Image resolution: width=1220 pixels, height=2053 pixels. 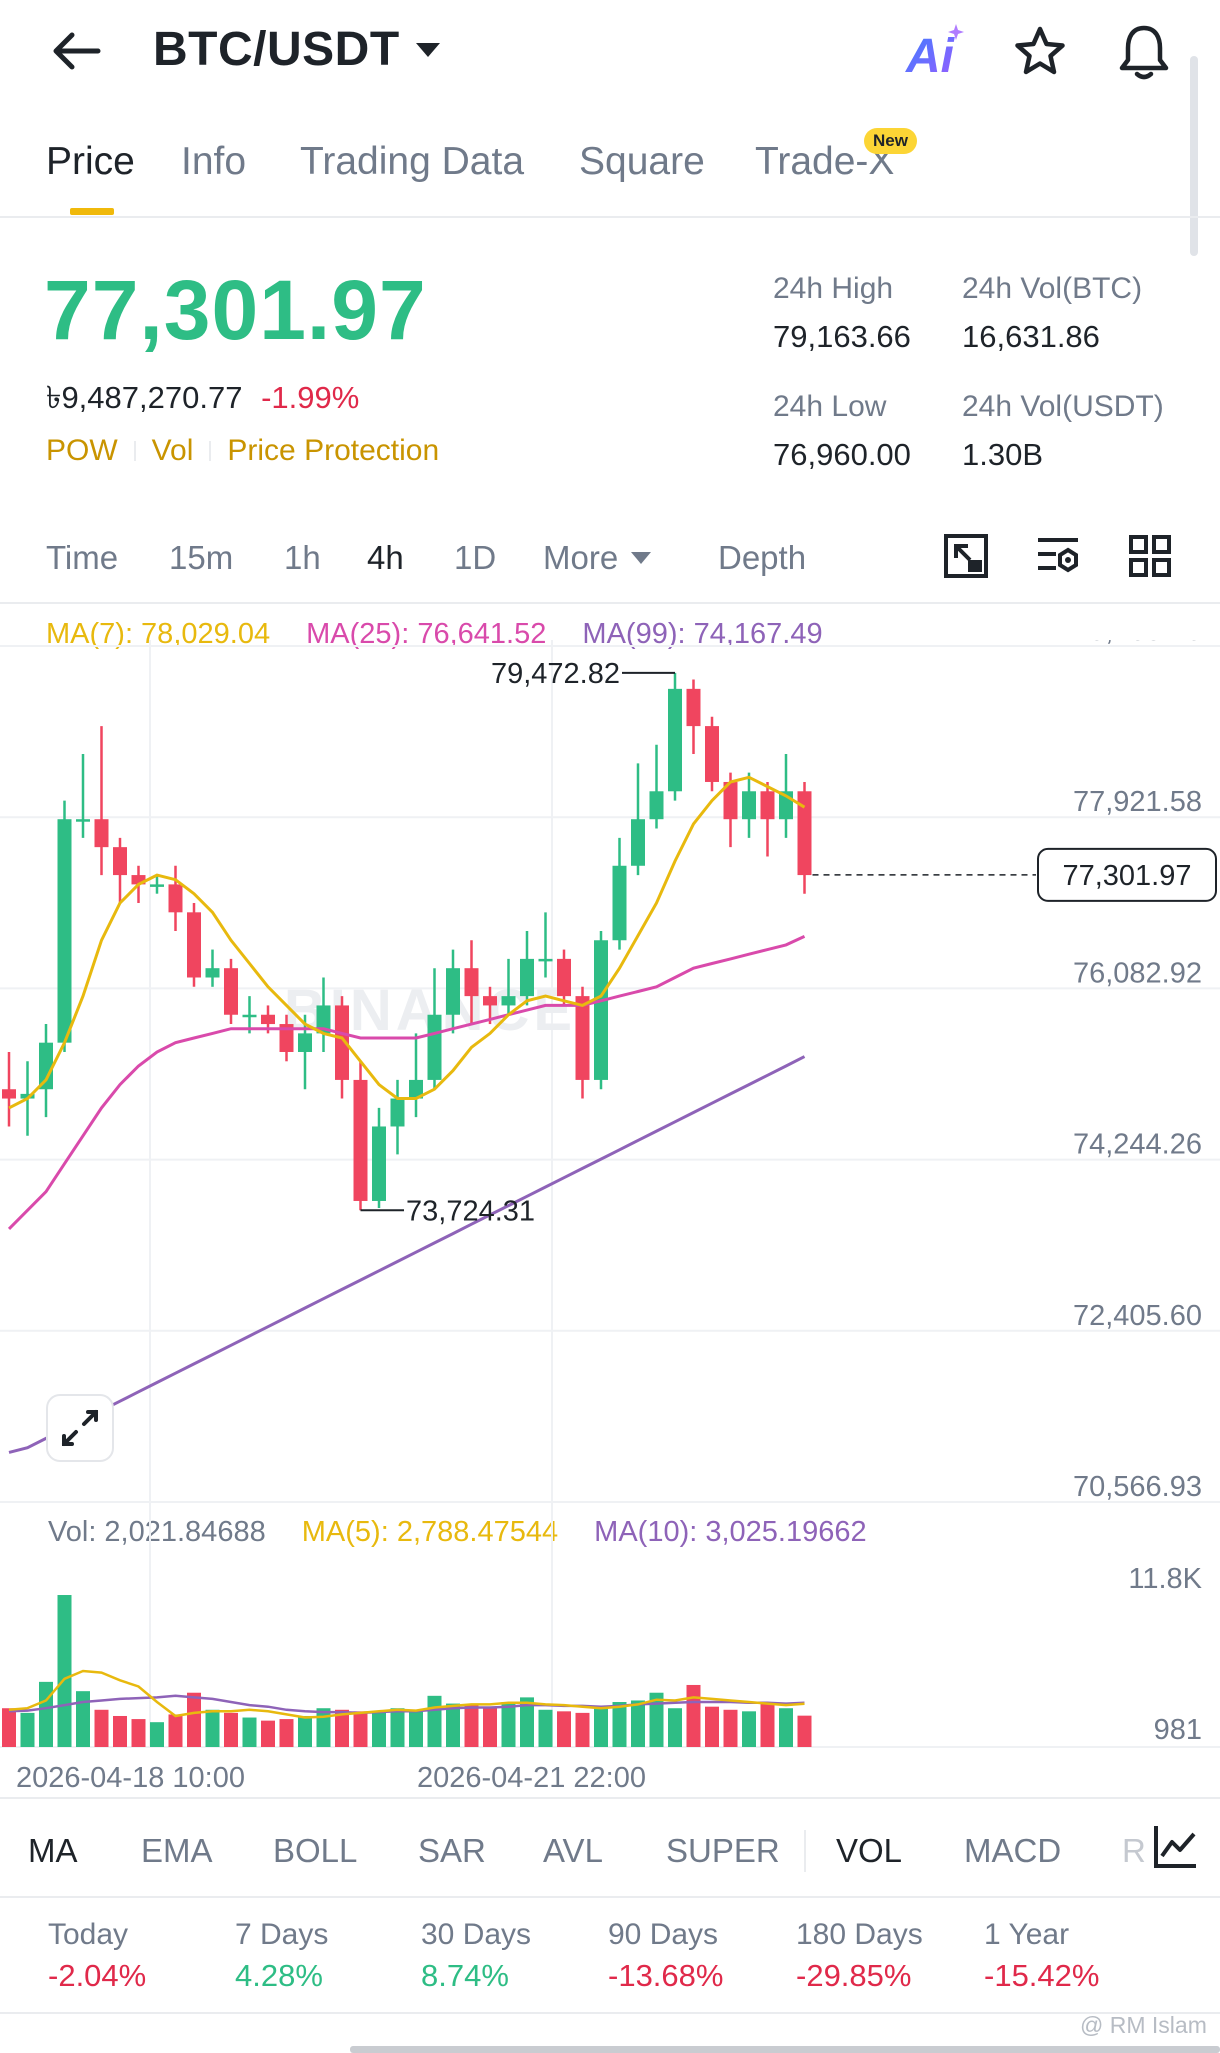 What do you see at coordinates (333, 450) in the screenshot?
I see `tag-price-protection: Price Protection` at bounding box center [333, 450].